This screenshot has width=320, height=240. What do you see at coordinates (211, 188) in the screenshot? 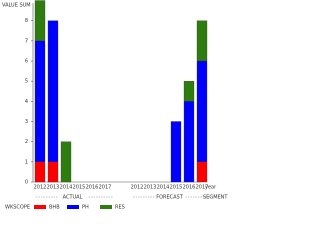
I see `x-axis-label: year` at bounding box center [211, 188].